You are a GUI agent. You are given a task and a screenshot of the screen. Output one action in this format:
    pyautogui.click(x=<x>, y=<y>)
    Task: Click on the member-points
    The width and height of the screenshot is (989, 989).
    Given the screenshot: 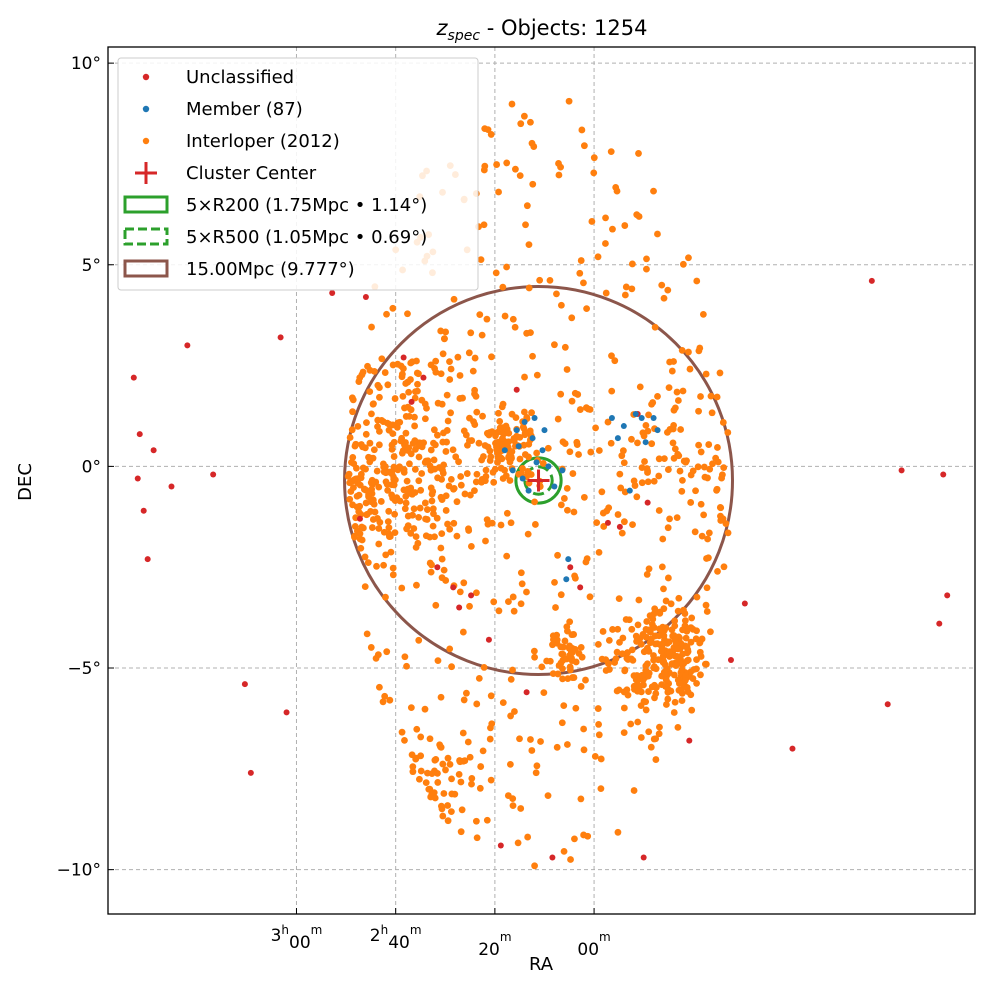 What is the action you would take?
    pyautogui.click(x=581, y=496)
    